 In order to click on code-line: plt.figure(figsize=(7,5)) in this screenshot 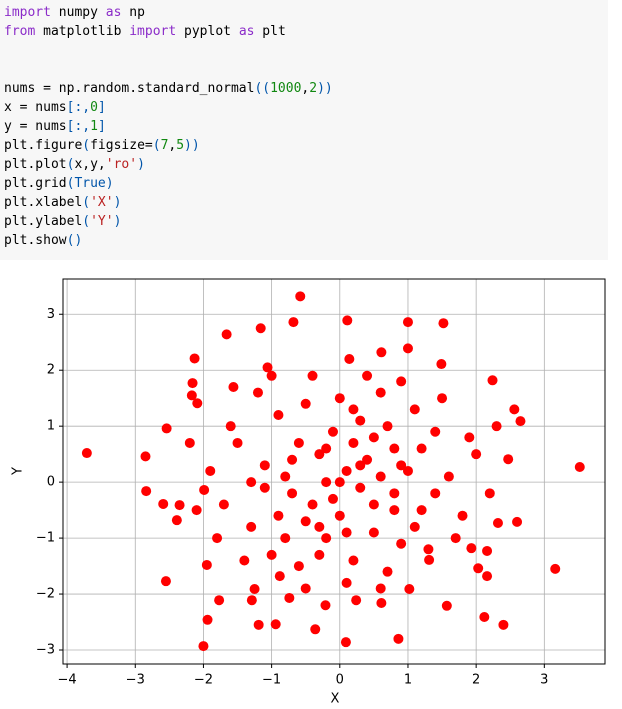, I will do `click(304, 145)`.